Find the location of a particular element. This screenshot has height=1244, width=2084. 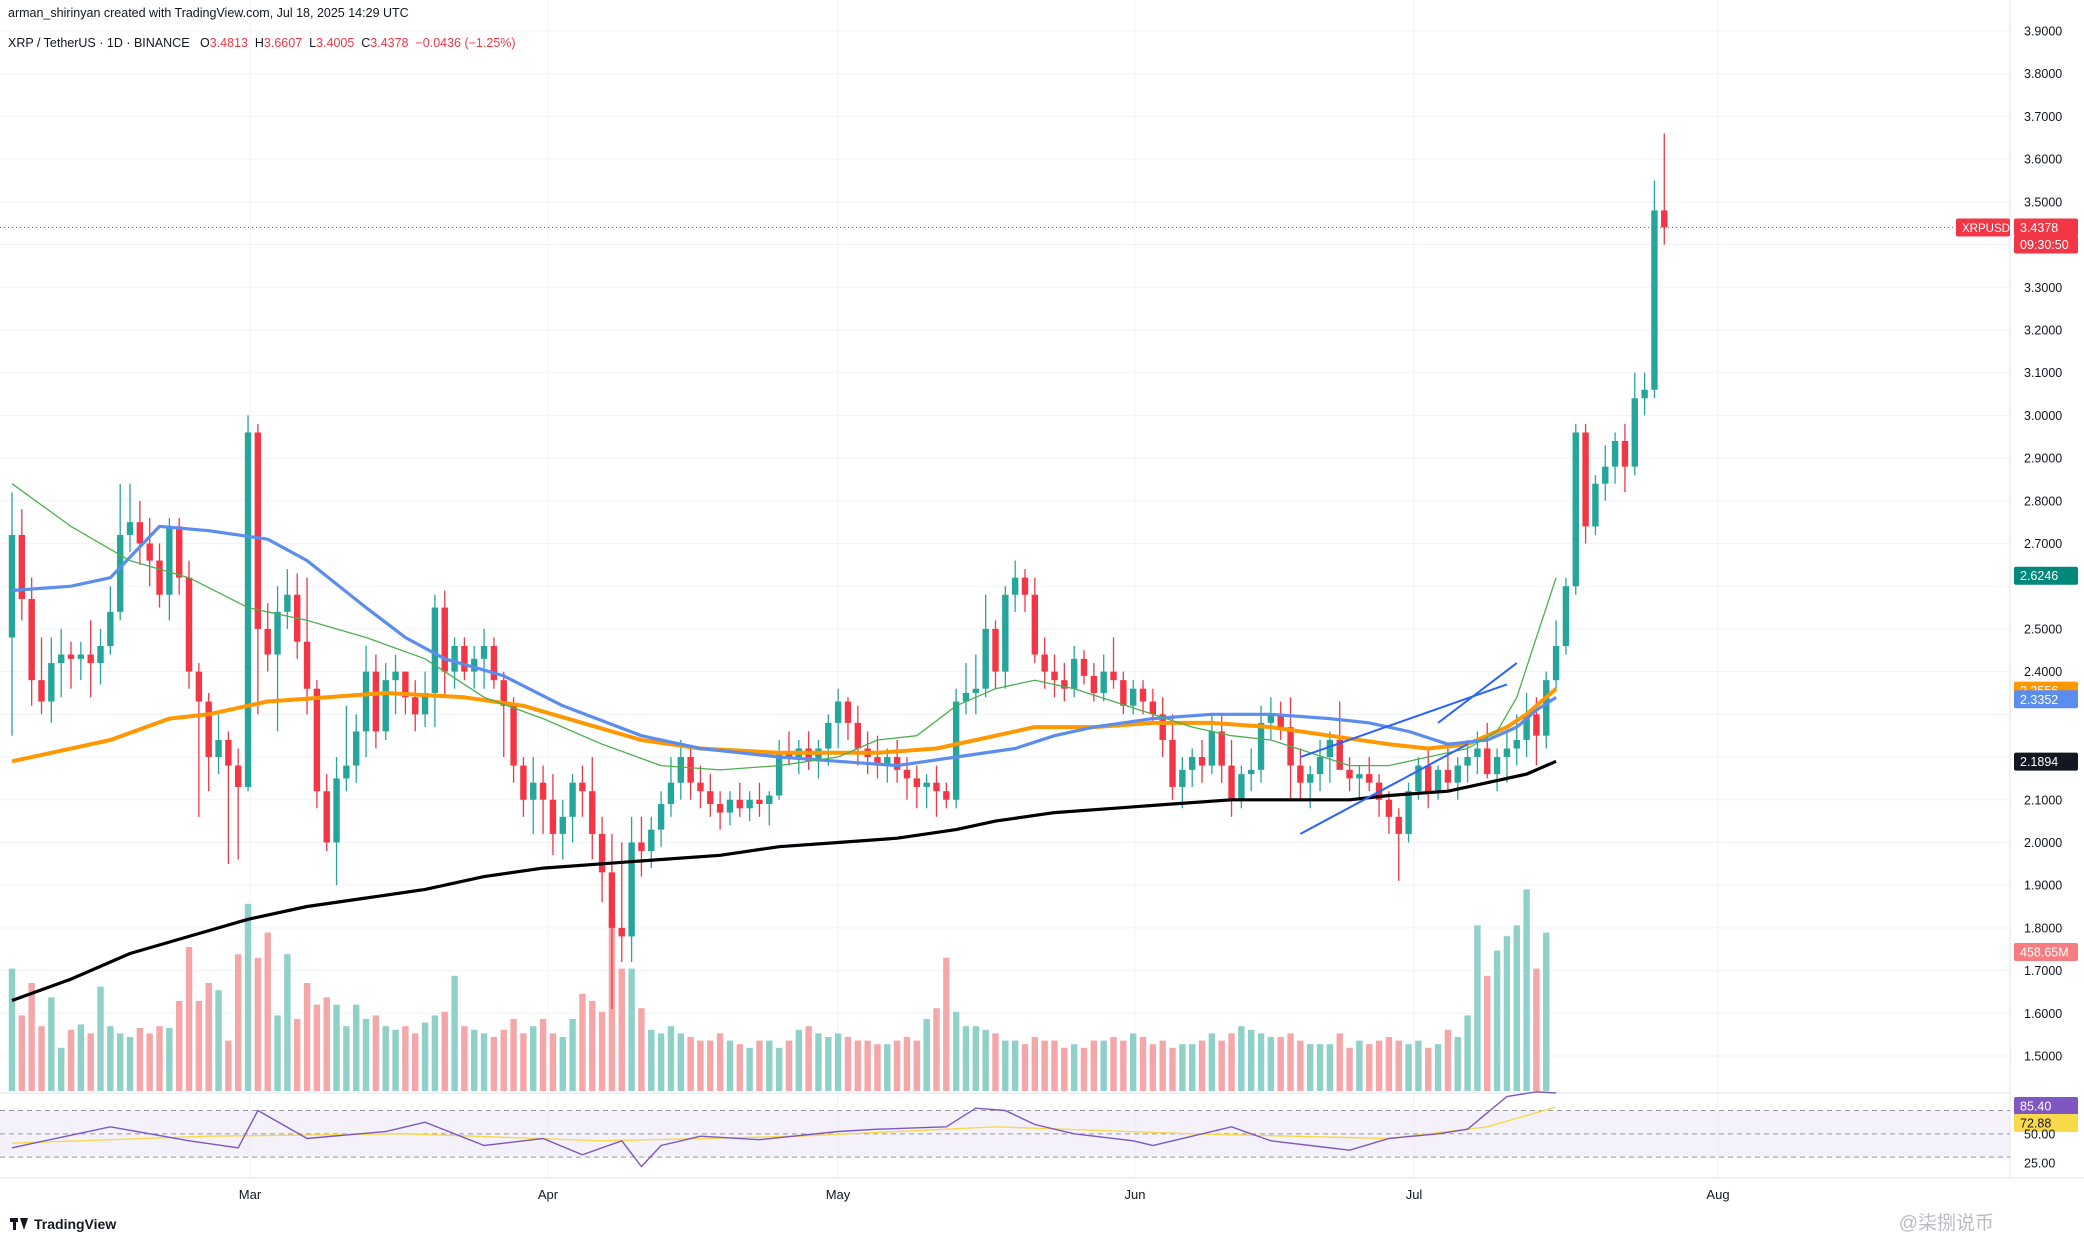

symbol-tag-bg is located at coordinates (1983, 227).